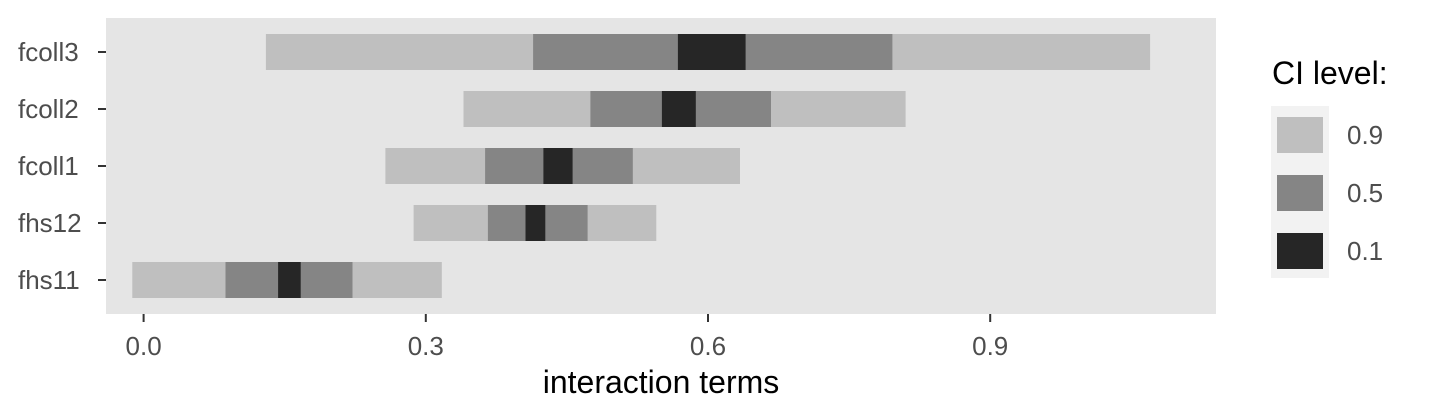 Image resolution: width=1440 pixels, height=420 pixels. I want to click on category-label-fhs12: fhs12, so click(50, 223).